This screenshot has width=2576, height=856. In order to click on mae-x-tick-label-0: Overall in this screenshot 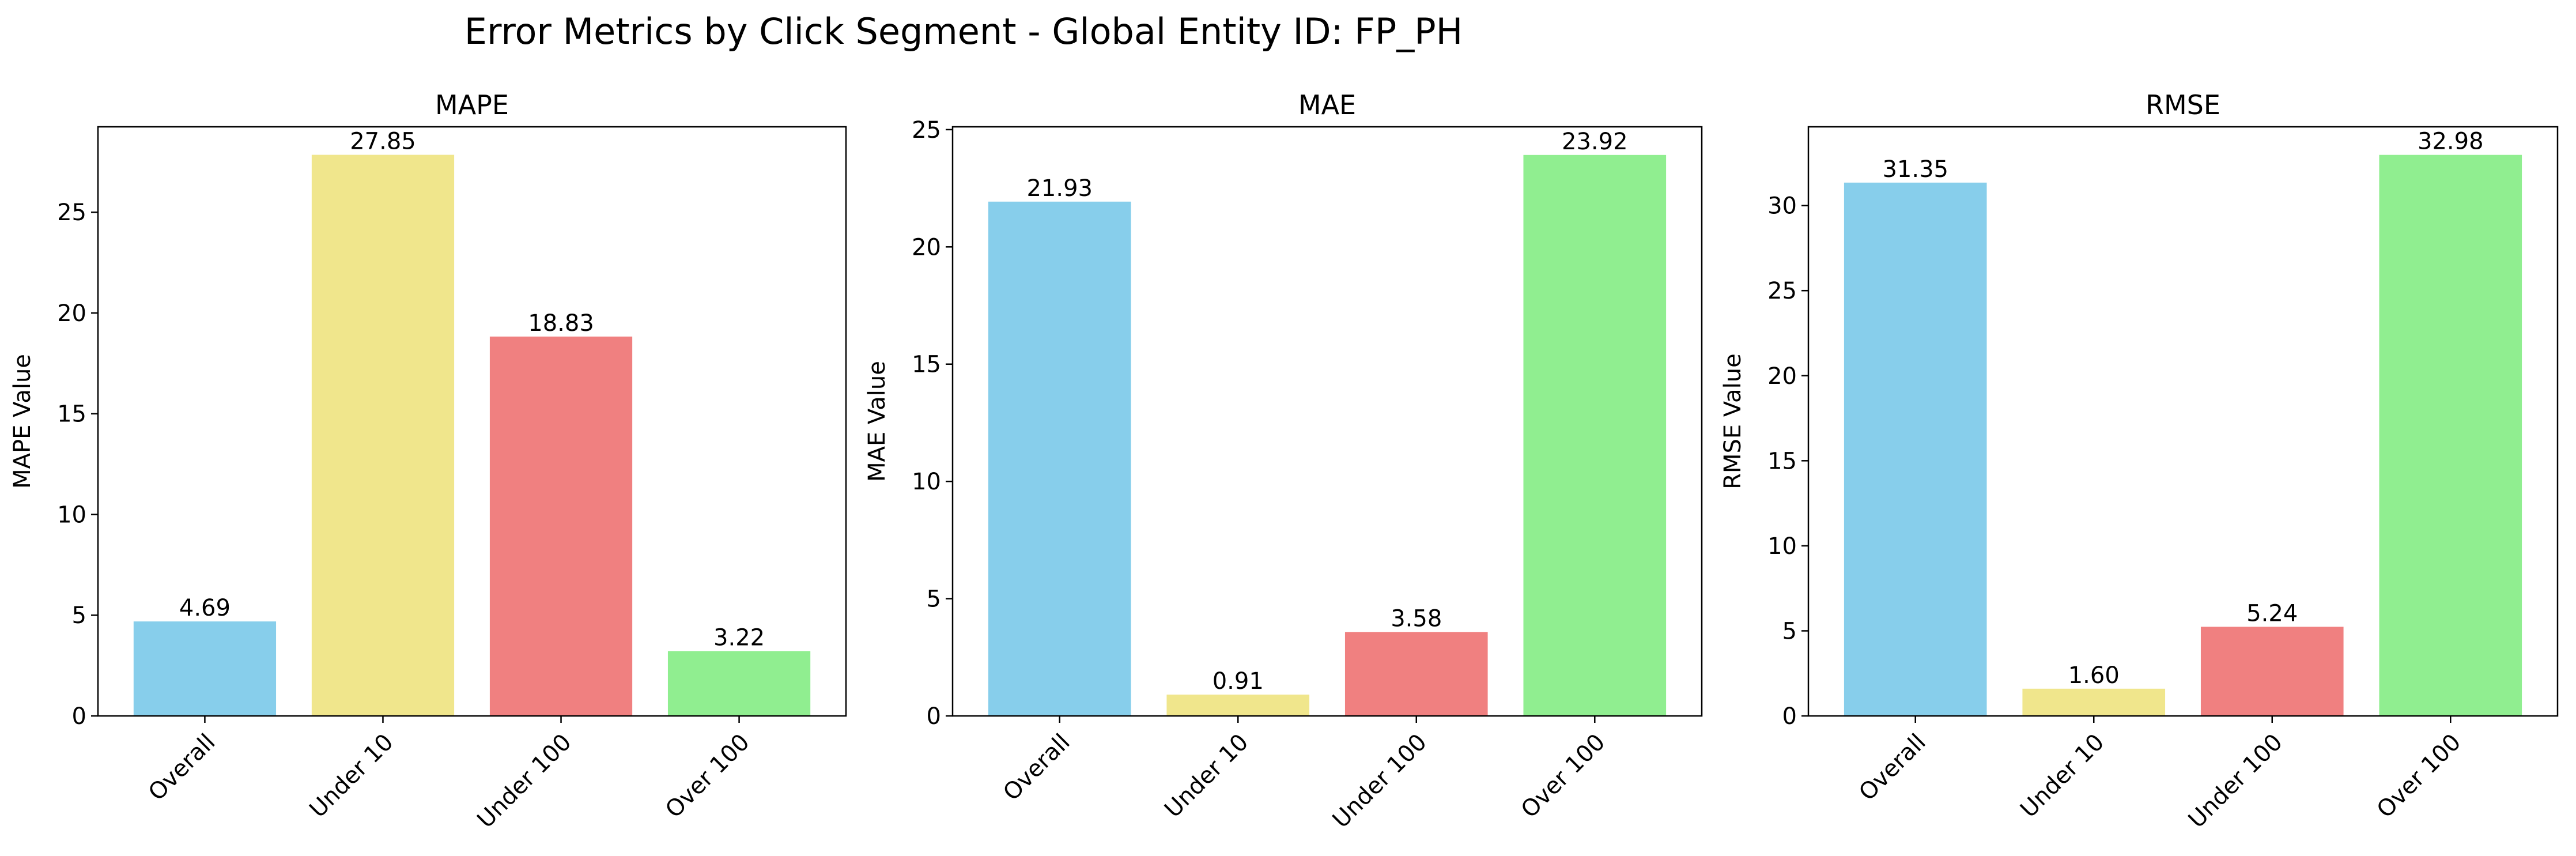, I will do `click(1036, 767)`.